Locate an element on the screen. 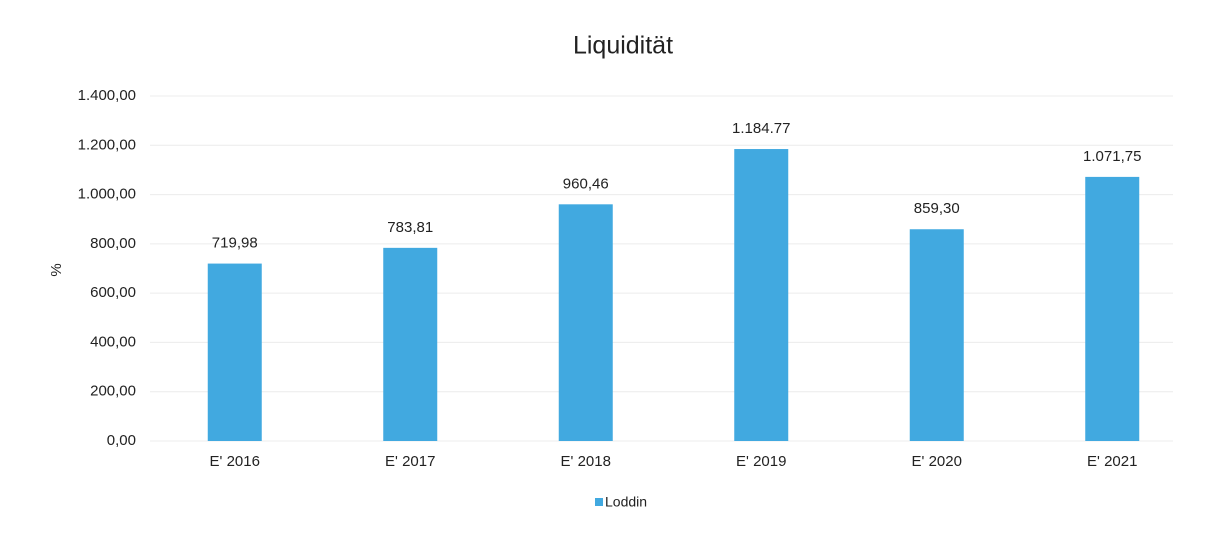 The width and height of the screenshot is (1224, 533). value-label: 1.184.77 is located at coordinates (761, 128).